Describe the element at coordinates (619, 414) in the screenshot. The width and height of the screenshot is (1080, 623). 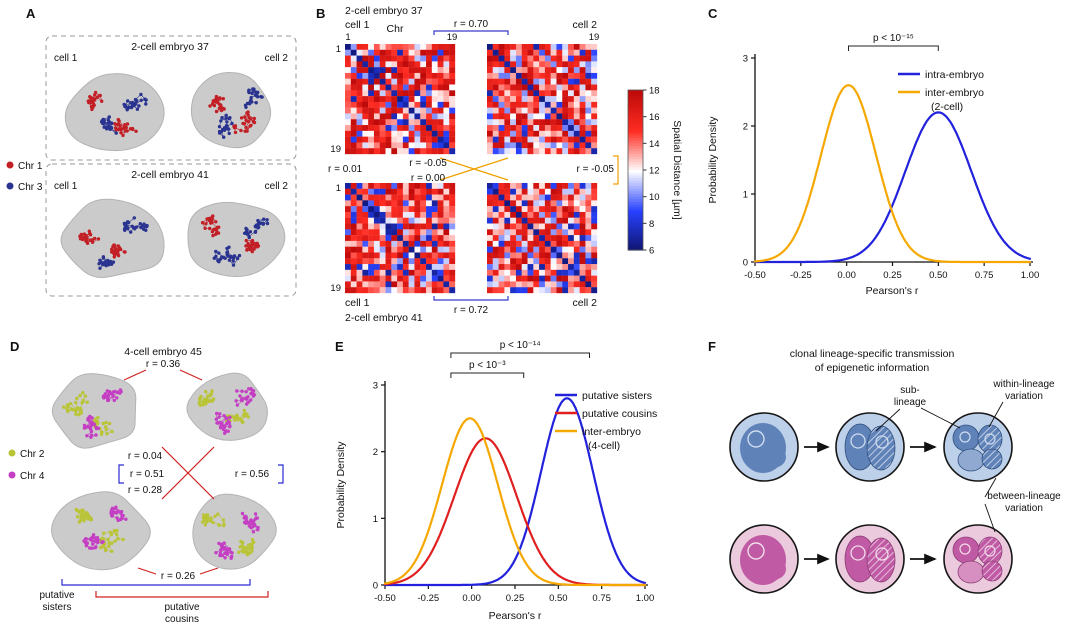
I see `e-legend-label-cousins: putative cousins` at that location.